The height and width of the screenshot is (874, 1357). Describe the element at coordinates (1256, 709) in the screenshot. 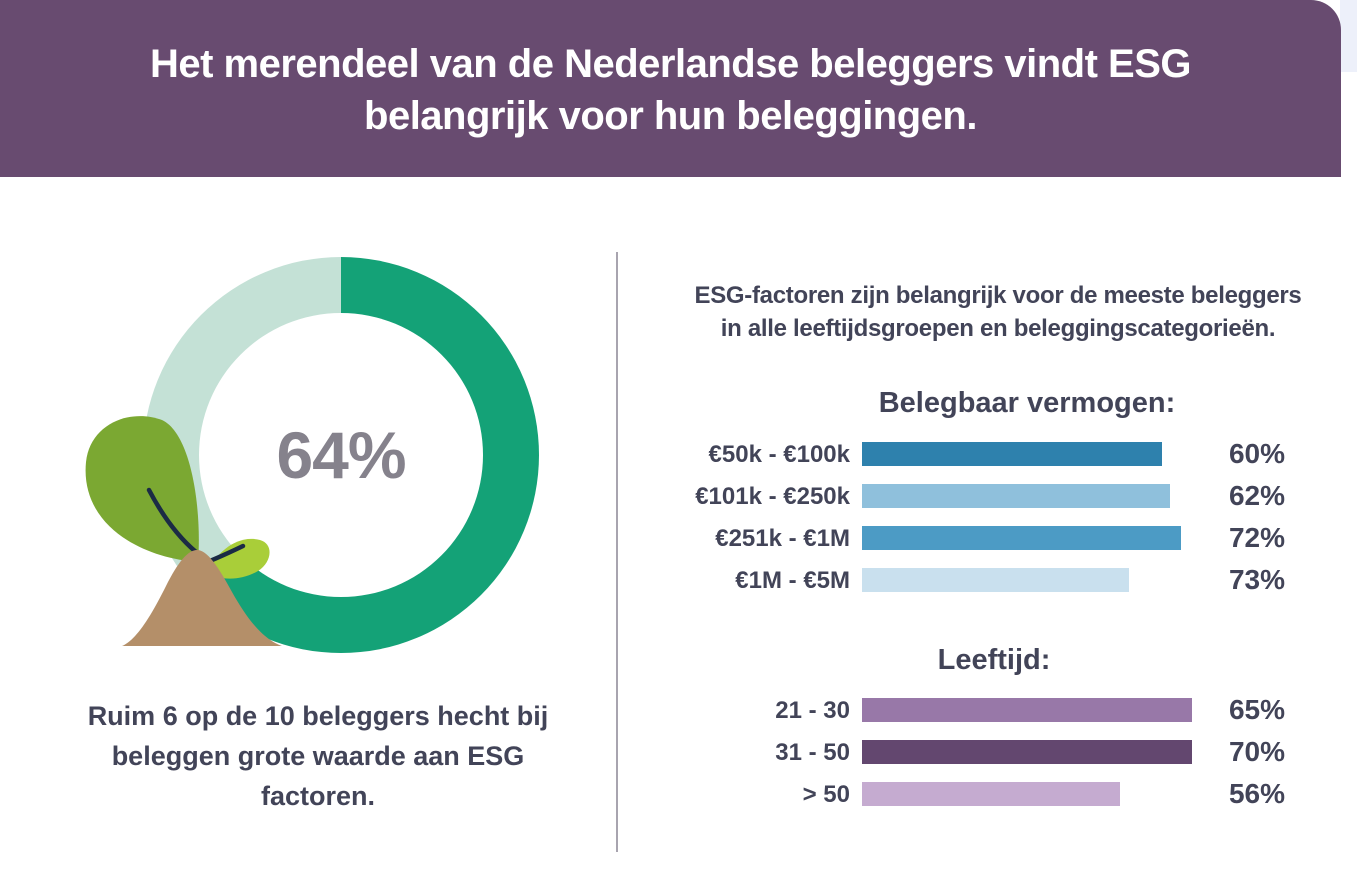

I see `bar-value-label: 65%` at that location.